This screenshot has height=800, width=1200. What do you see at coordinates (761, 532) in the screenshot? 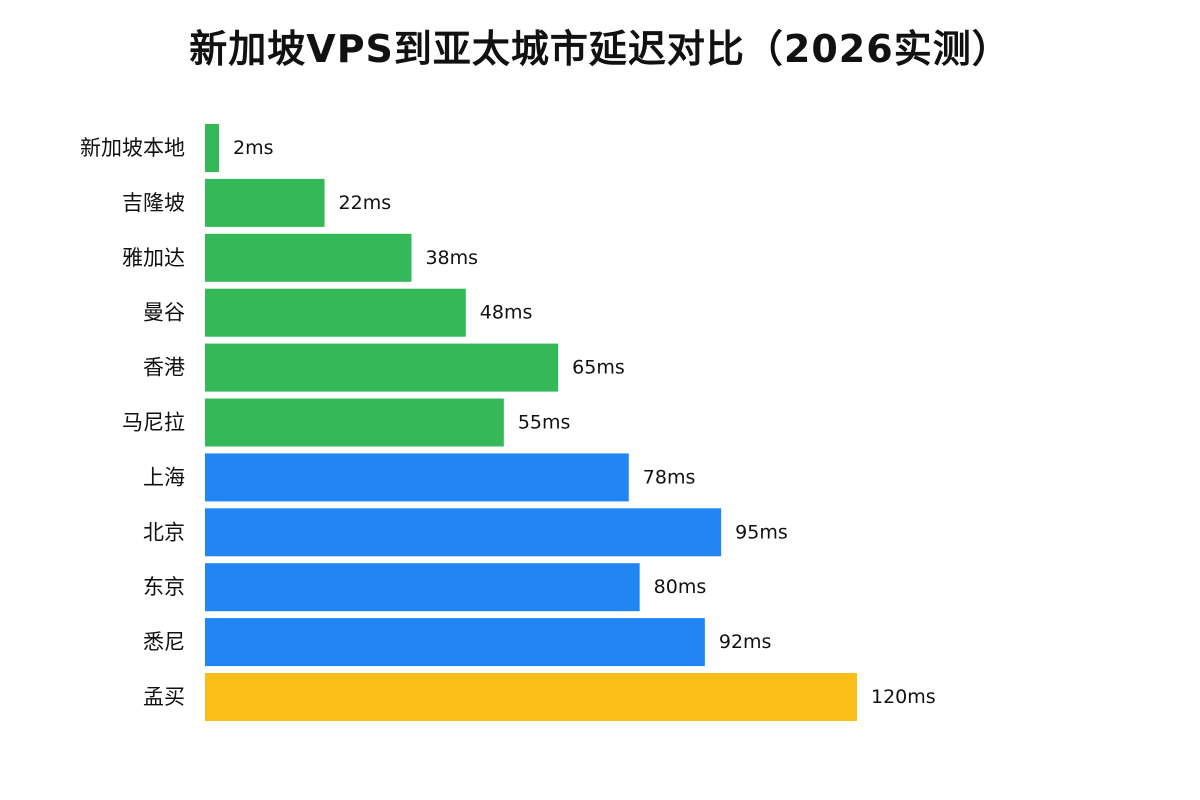
I see `value-label: 95ms` at bounding box center [761, 532].